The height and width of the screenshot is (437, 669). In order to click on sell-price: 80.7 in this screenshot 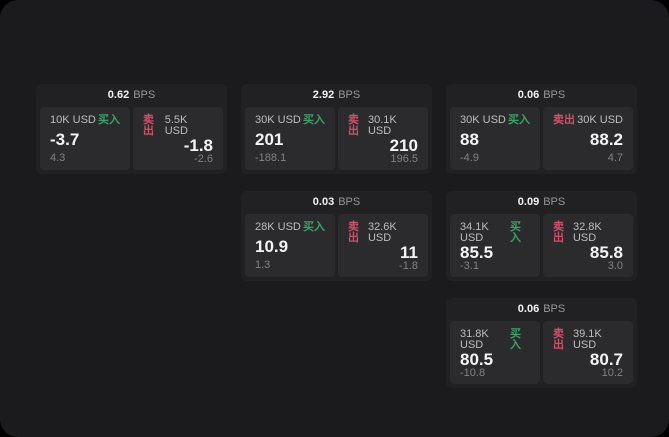, I will do `click(606, 359)`.